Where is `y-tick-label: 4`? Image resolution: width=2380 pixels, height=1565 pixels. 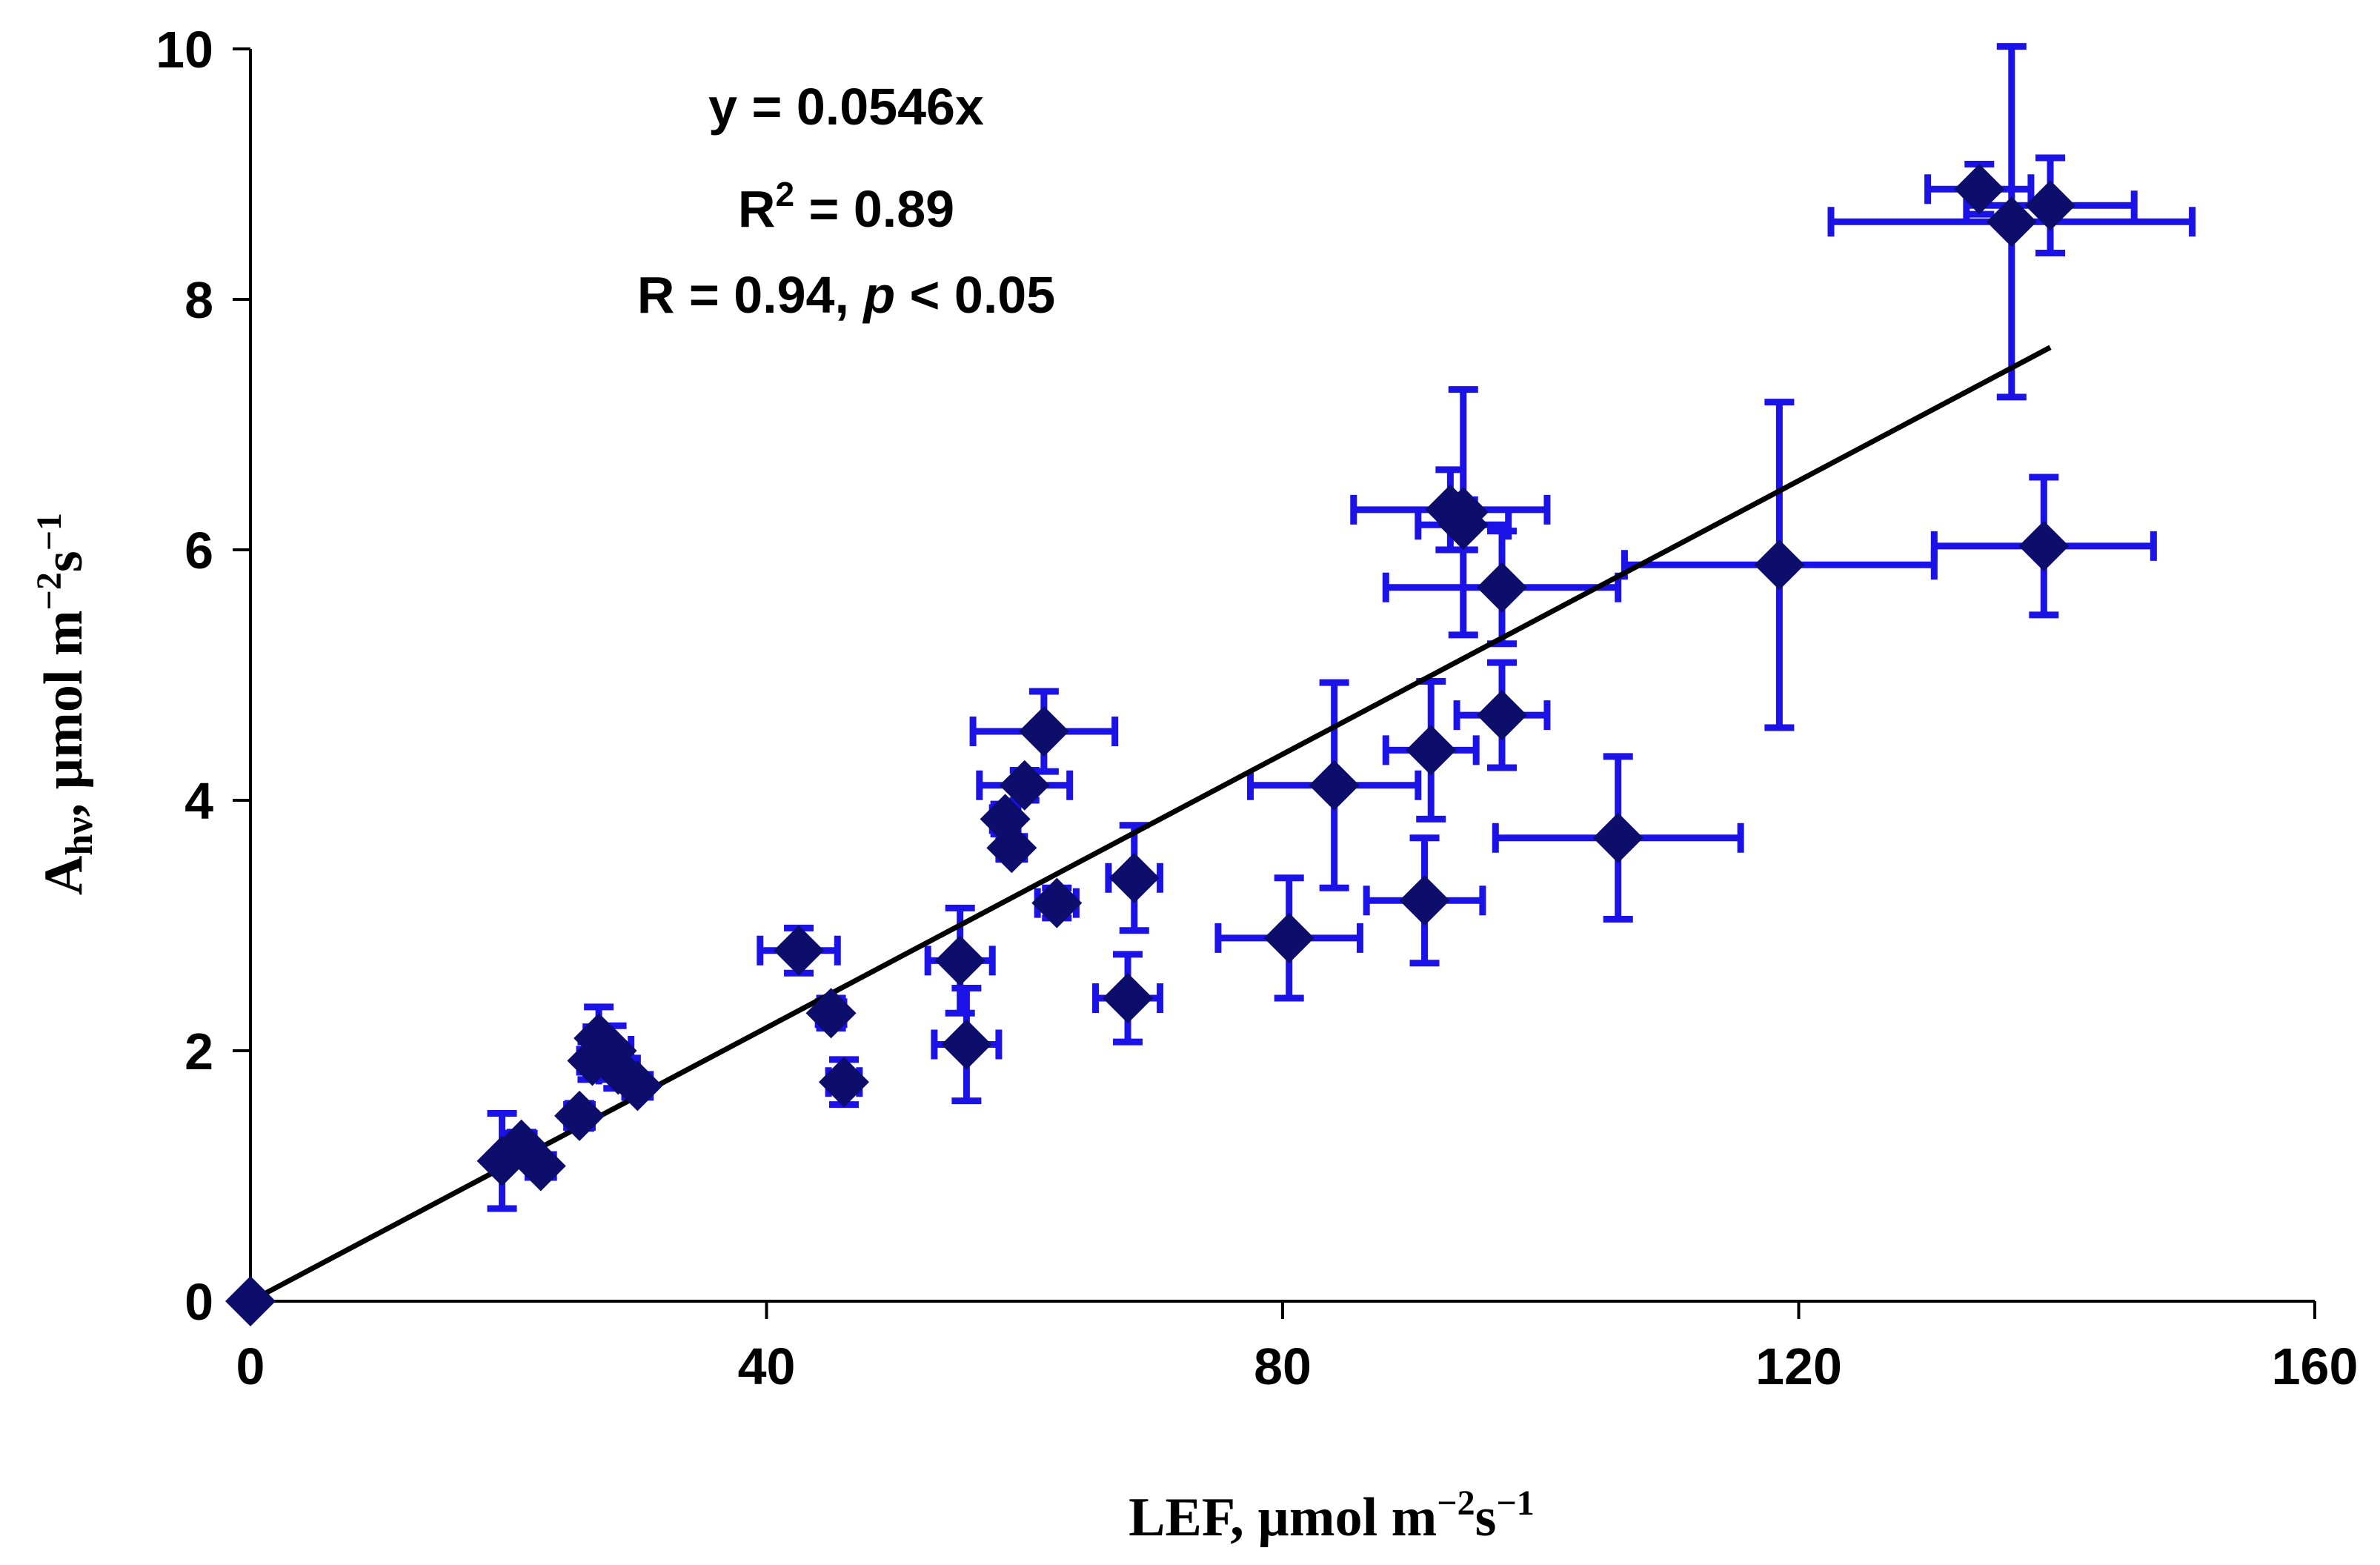
y-tick-label: 4 is located at coordinates (199, 801).